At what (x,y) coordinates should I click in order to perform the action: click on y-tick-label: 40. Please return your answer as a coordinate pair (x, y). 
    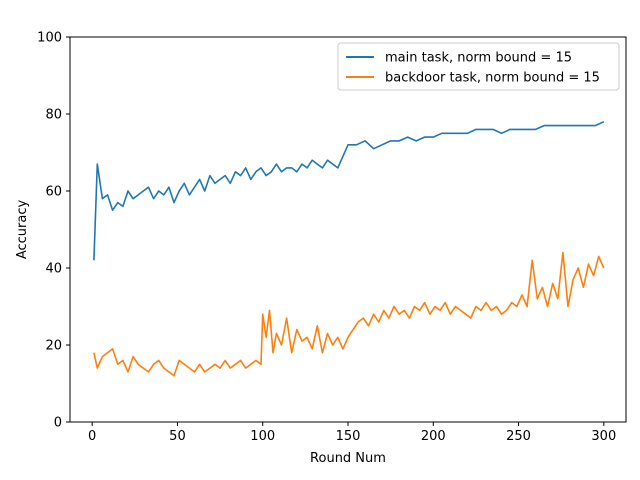
    Looking at the image, I should click on (53, 269).